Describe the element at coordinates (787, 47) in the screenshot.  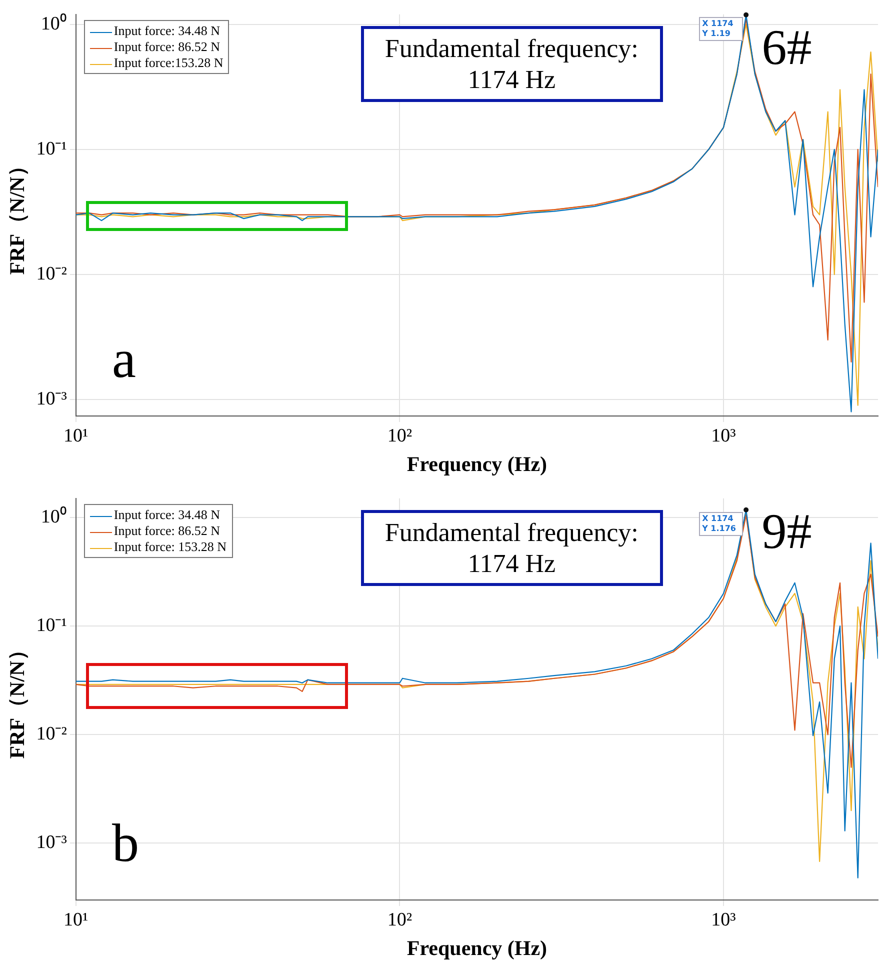
I see `annotation: 6#` at that location.